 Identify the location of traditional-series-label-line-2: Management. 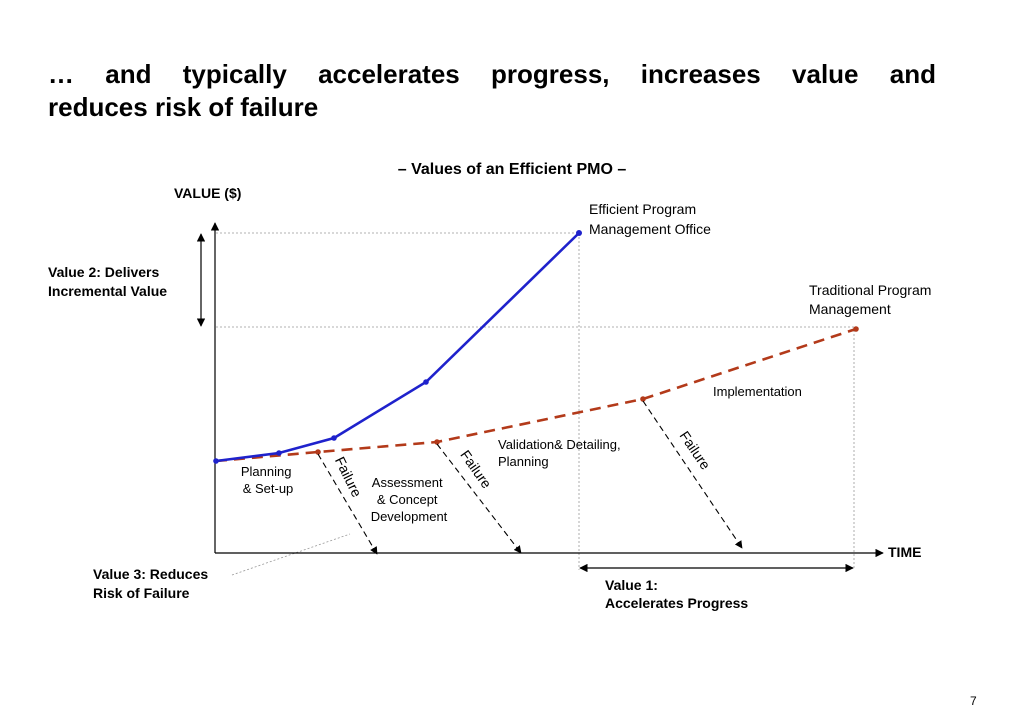
(850, 309).